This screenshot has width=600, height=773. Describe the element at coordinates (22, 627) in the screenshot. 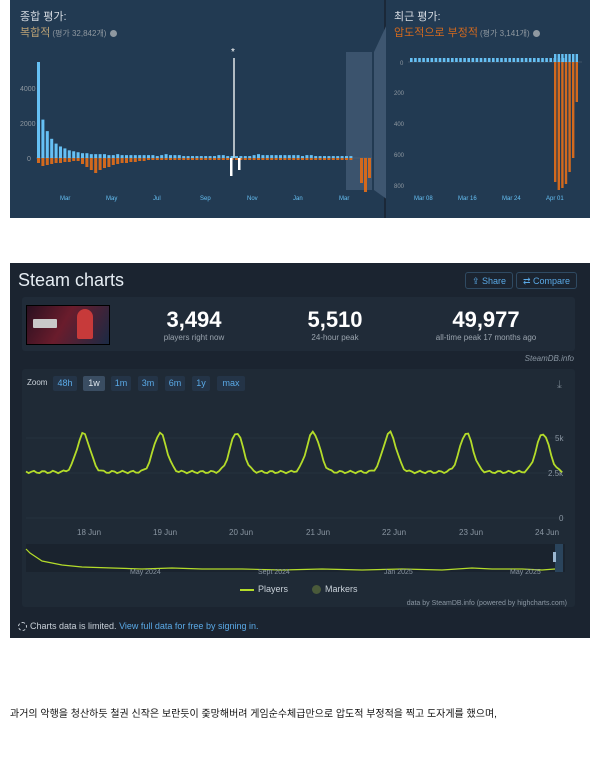

I see `info-circle-icon` at that location.